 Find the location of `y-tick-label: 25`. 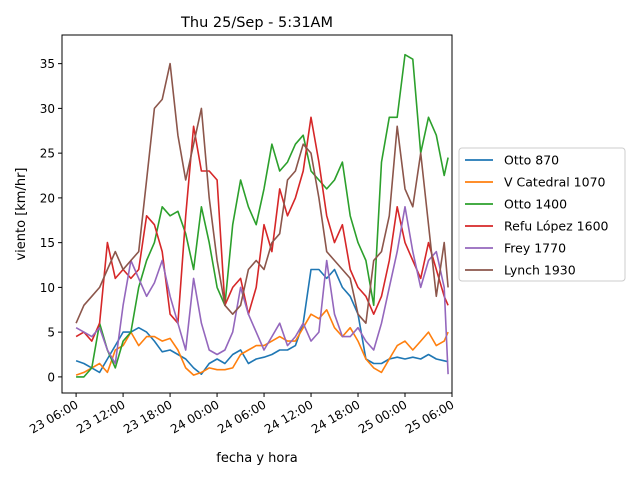

y-tick-label: 25 is located at coordinates (47, 154).